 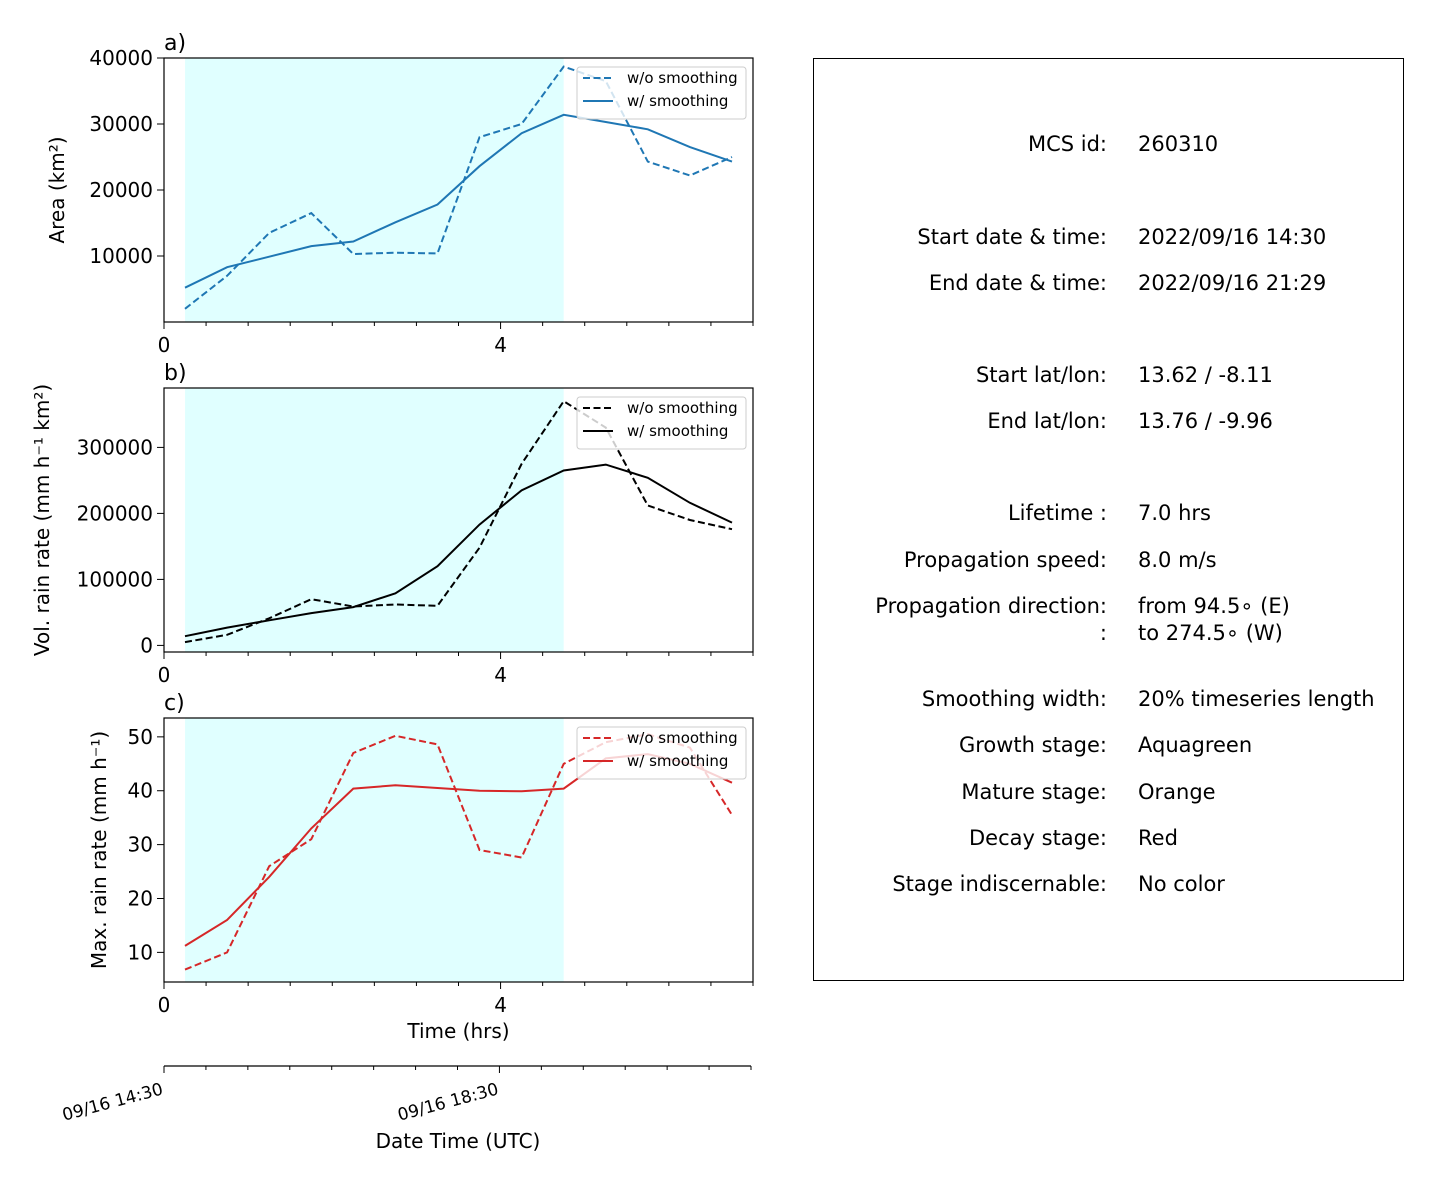 I want to click on x-axis-label: Time (hrs), so click(x=457, y=1031).